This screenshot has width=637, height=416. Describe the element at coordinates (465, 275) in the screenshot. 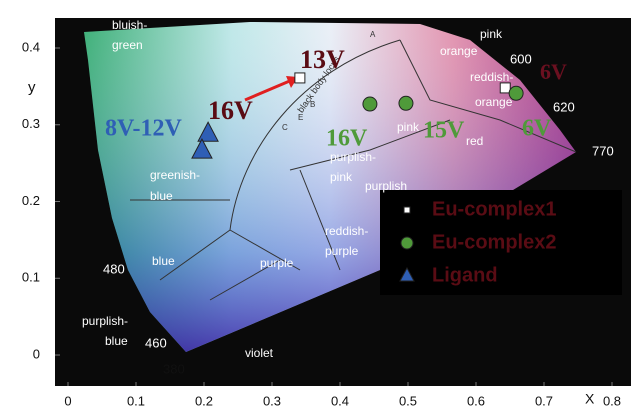

I see `legend-label: Ligand` at that location.